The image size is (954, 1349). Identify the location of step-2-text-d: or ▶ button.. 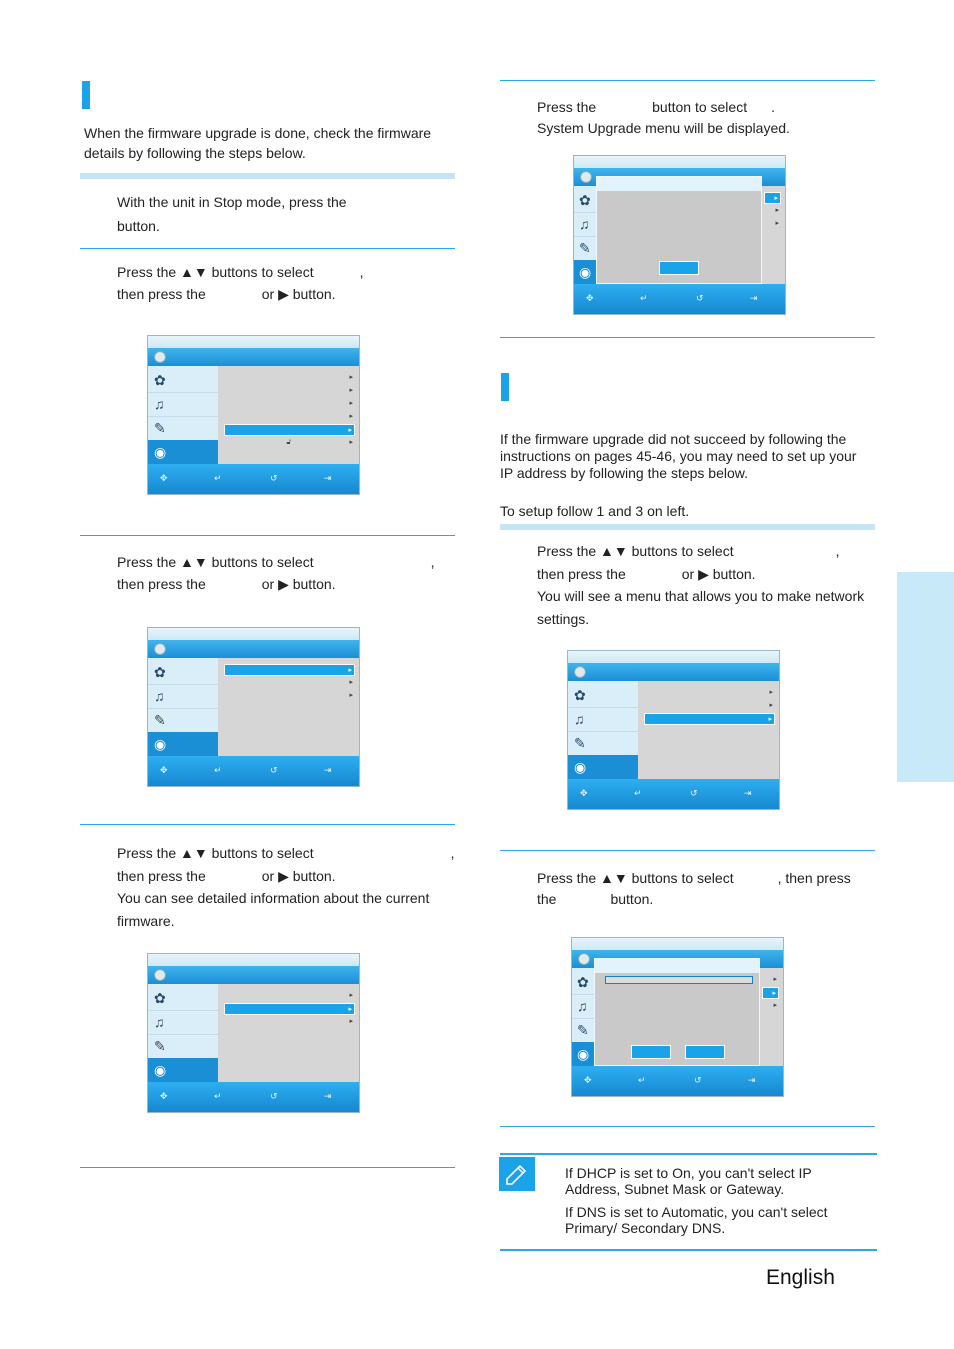
(298, 294).